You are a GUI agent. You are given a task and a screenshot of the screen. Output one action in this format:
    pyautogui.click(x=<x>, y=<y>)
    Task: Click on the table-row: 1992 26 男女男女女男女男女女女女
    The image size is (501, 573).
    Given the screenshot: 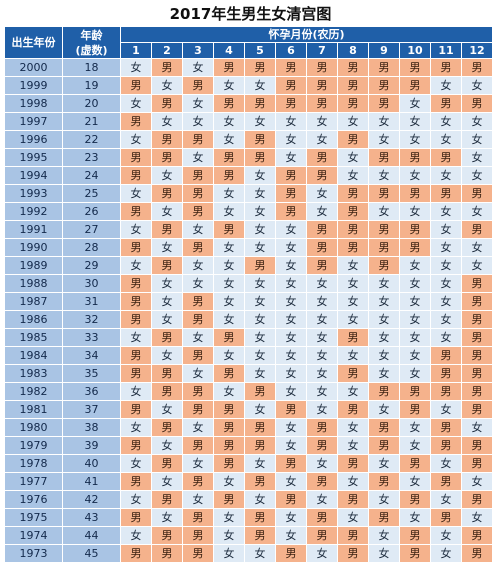 What is the action you would take?
    pyautogui.click(x=248, y=211)
    